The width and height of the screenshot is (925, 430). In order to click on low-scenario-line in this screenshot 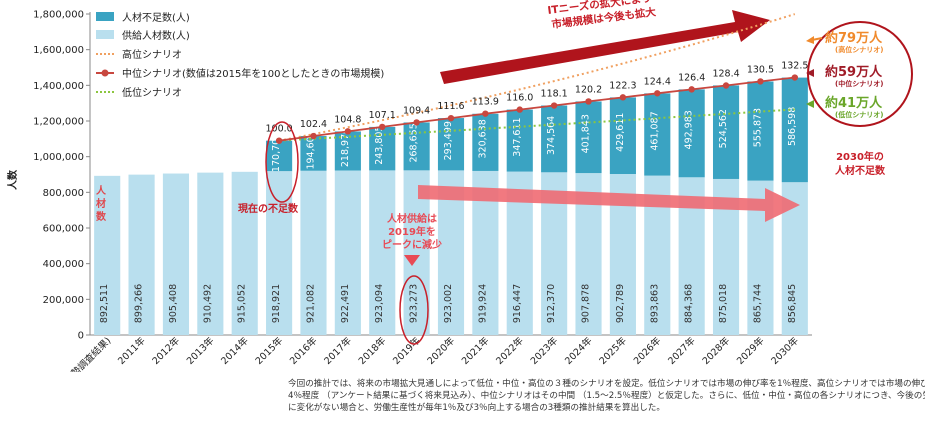, I will do `click(537, 125)`.